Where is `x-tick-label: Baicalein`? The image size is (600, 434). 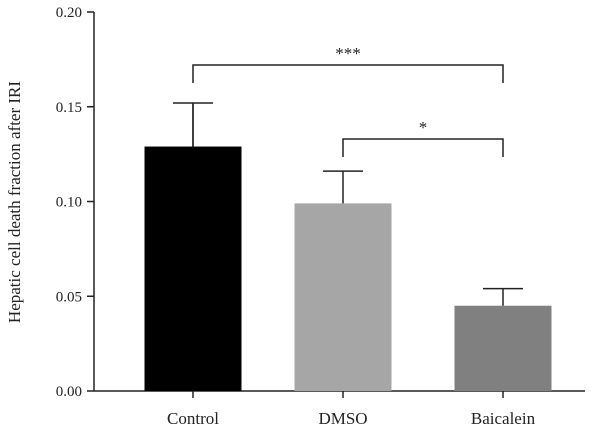
x-tick-label: Baicalein is located at coordinates (503, 418).